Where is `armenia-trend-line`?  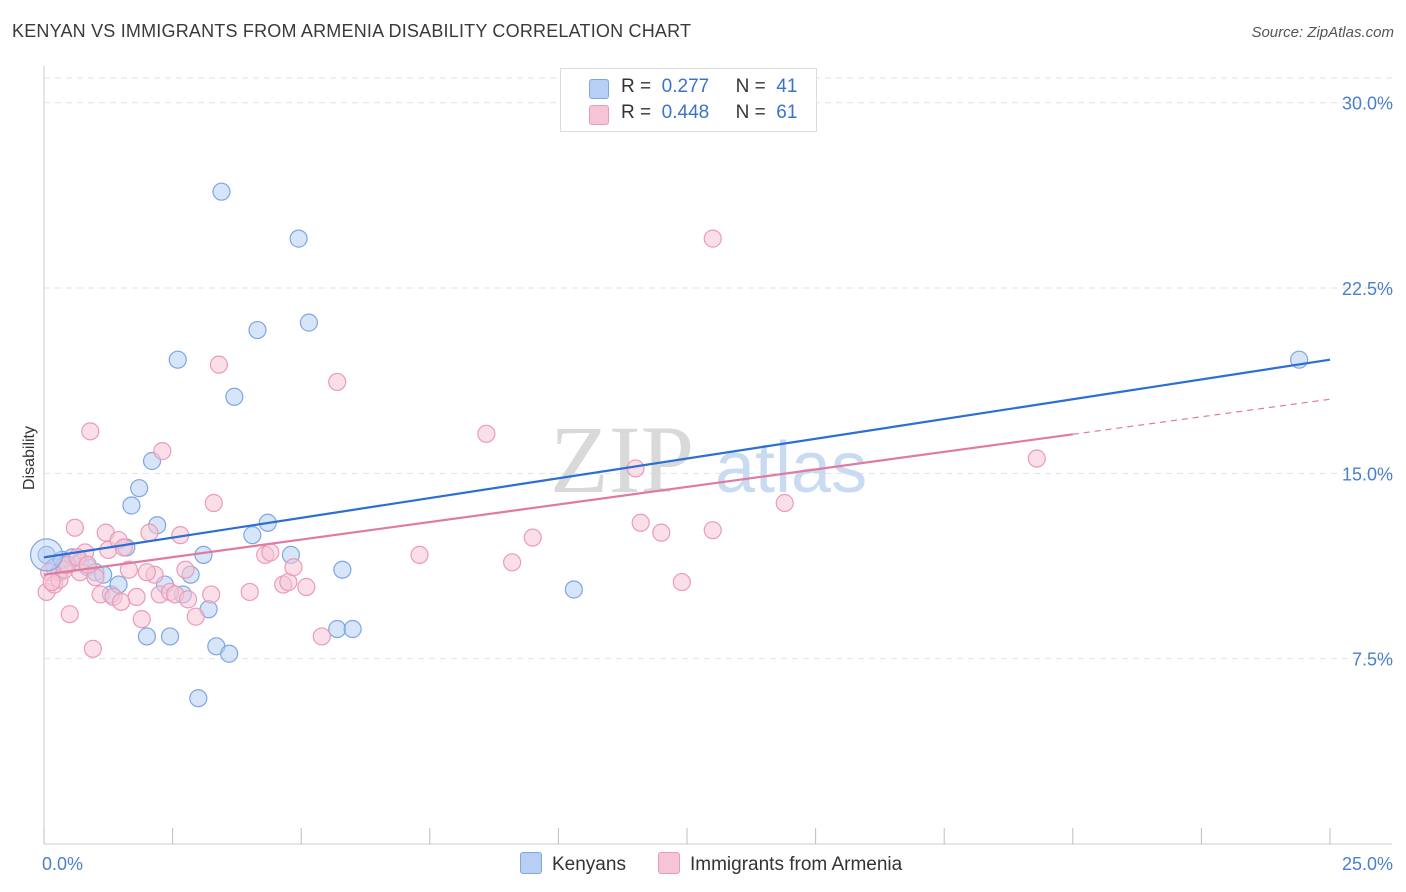 armenia-trend-line is located at coordinates (558, 504).